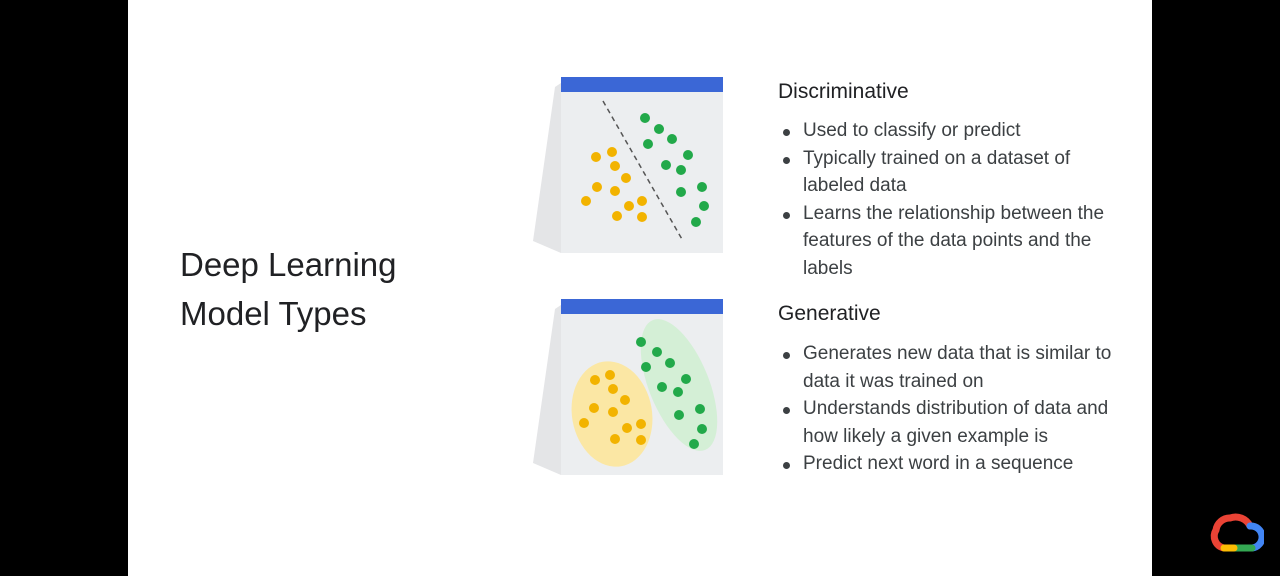 This screenshot has height=576, width=1280. What do you see at coordinates (829, 313) in the screenshot?
I see `generative-heading: Generative` at bounding box center [829, 313].